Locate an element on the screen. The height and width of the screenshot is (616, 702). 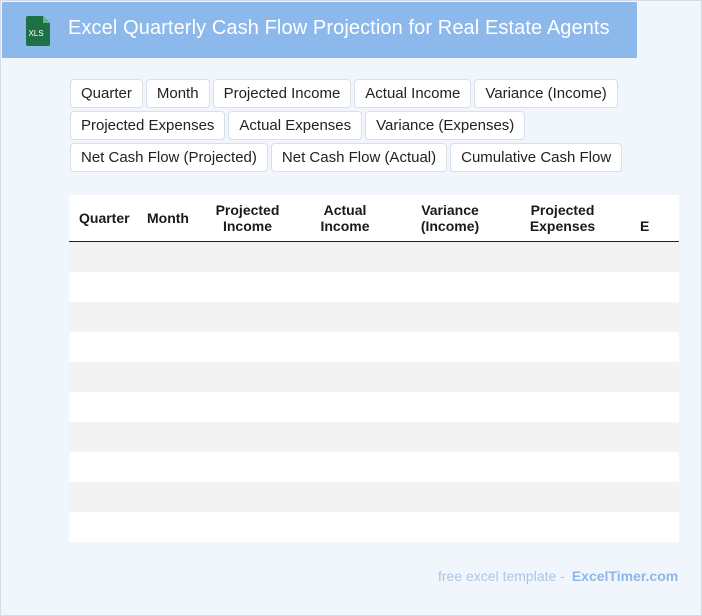
column-header: E is located at coordinates (659, 218).